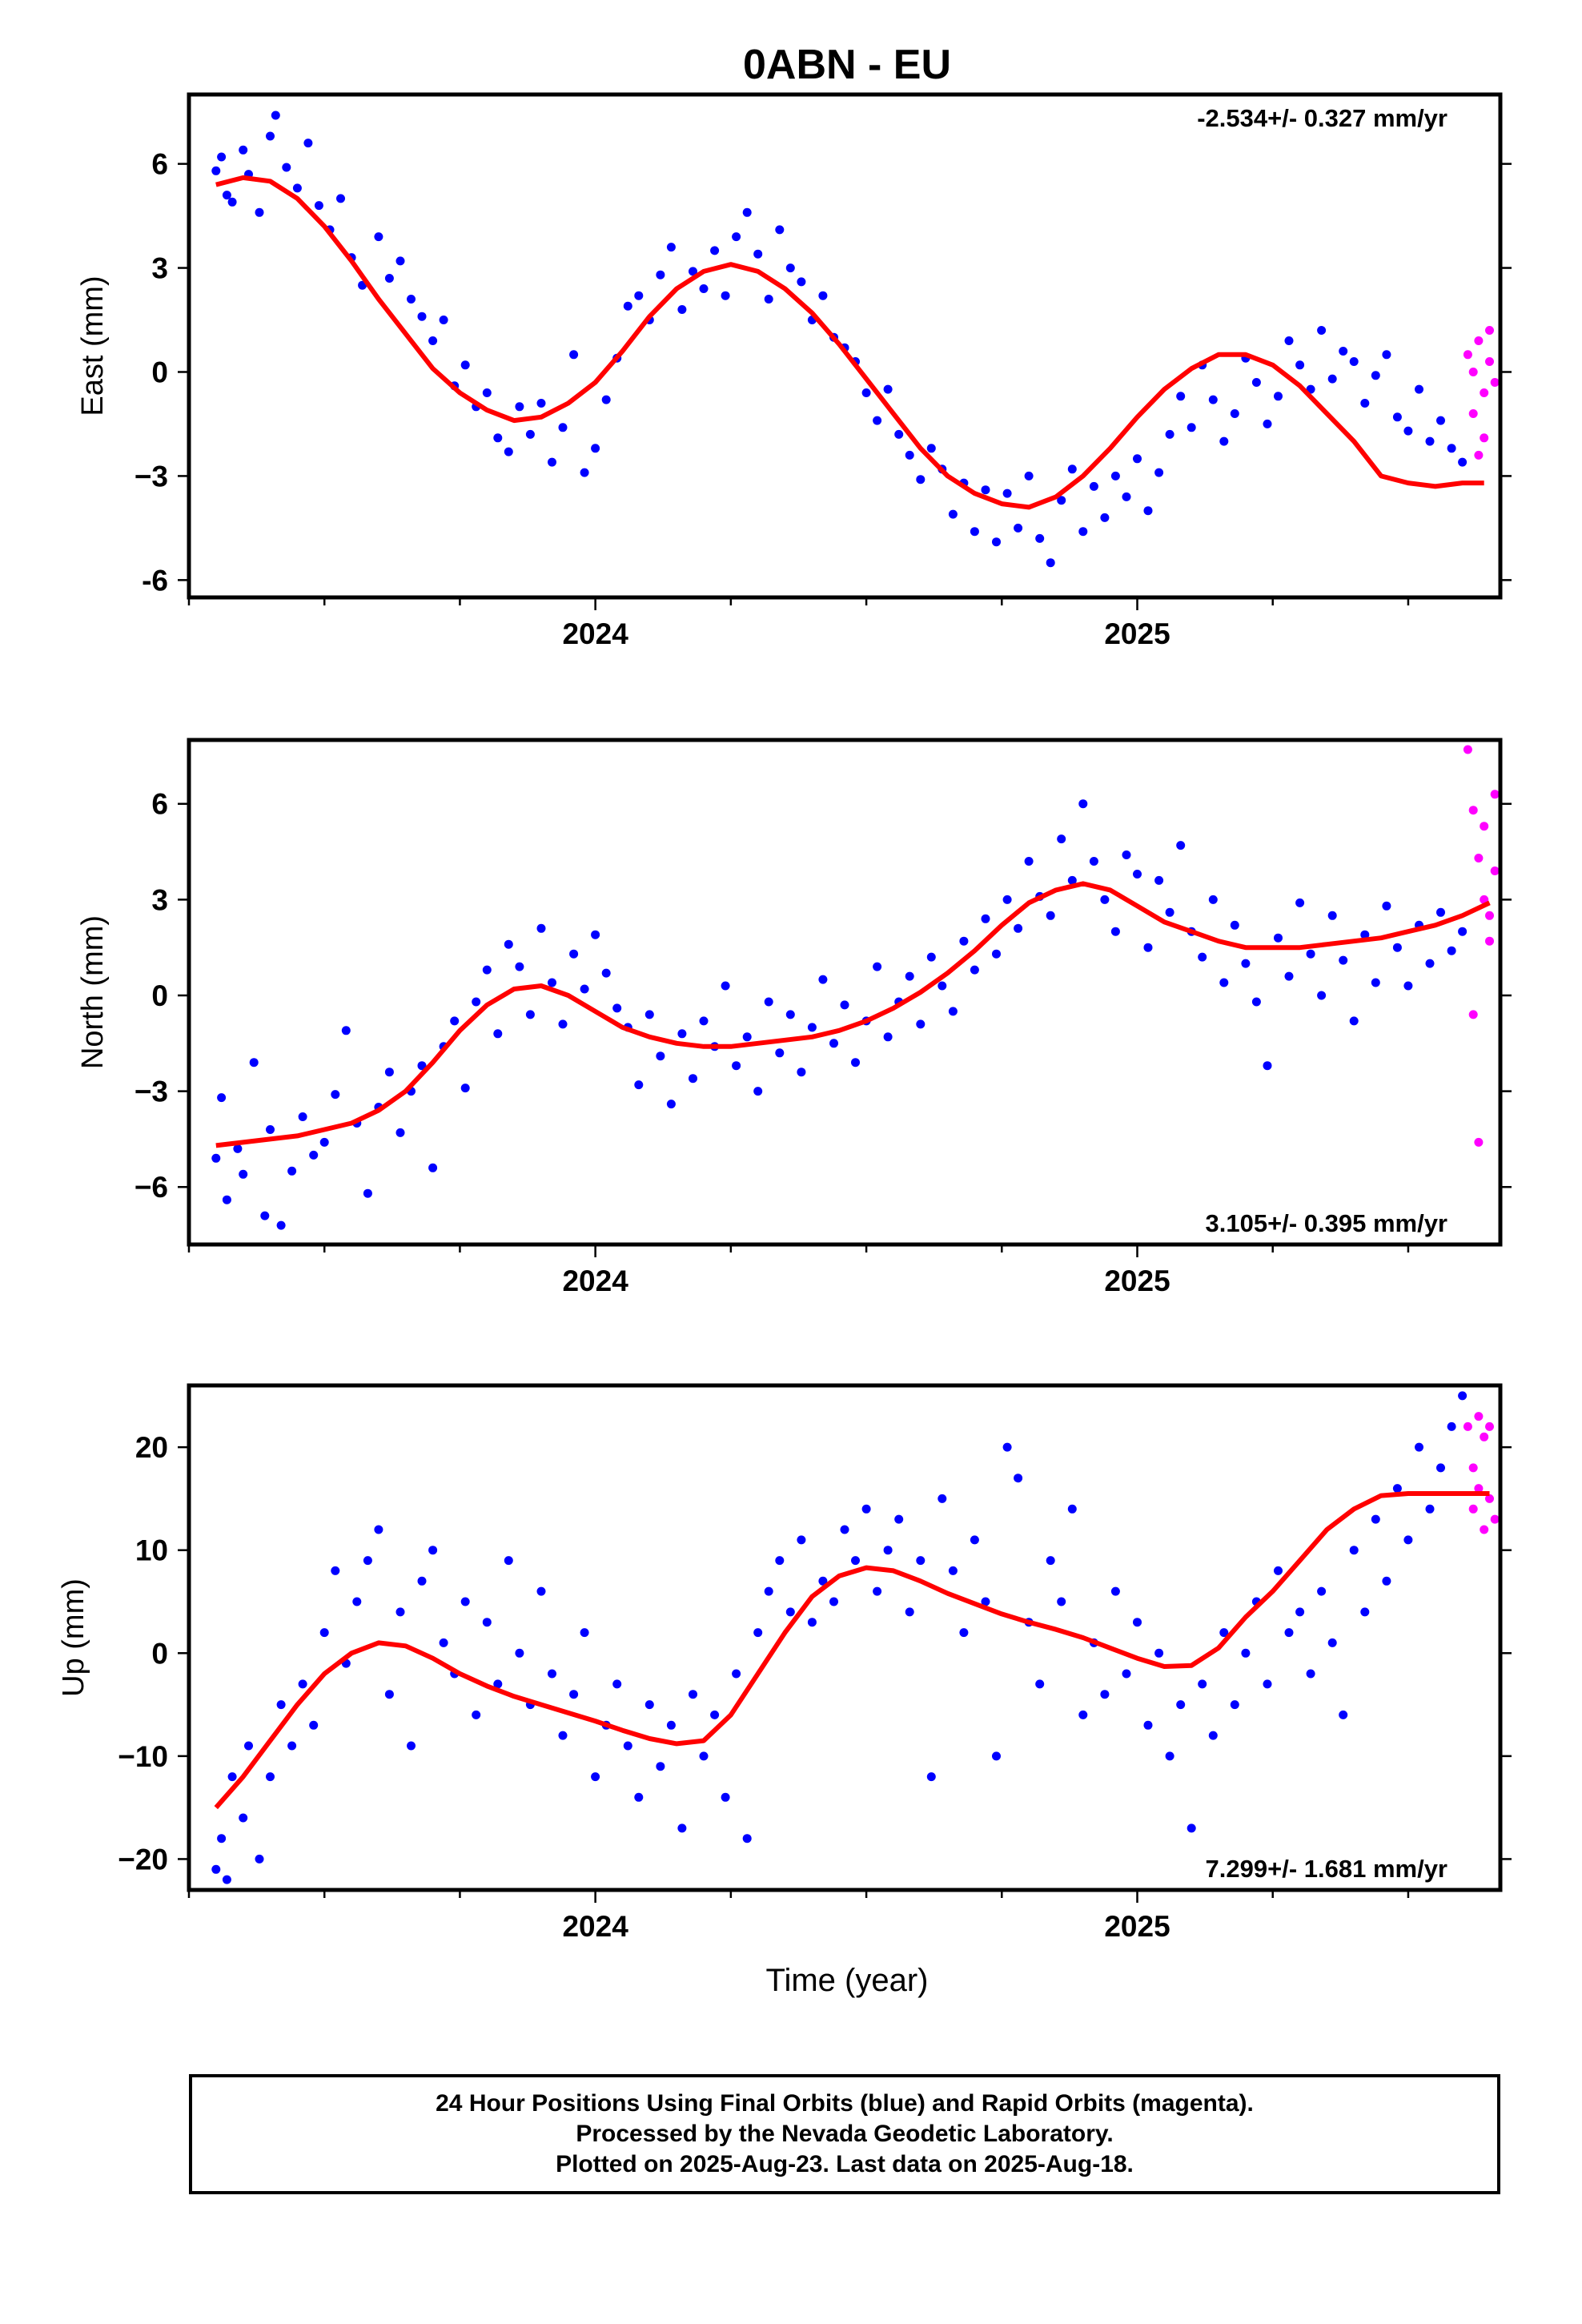 The width and height of the screenshot is (1582, 2324). I want to click on chart-title: 0ABN - EU, so click(847, 65).